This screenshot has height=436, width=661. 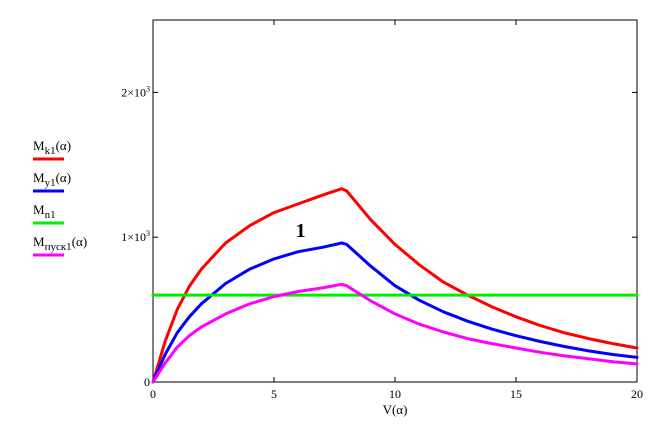 What do you see at coordinates (637, 394) in the screenshot?
I see `x-tick-label: 20` at bounding box center [637, 394].